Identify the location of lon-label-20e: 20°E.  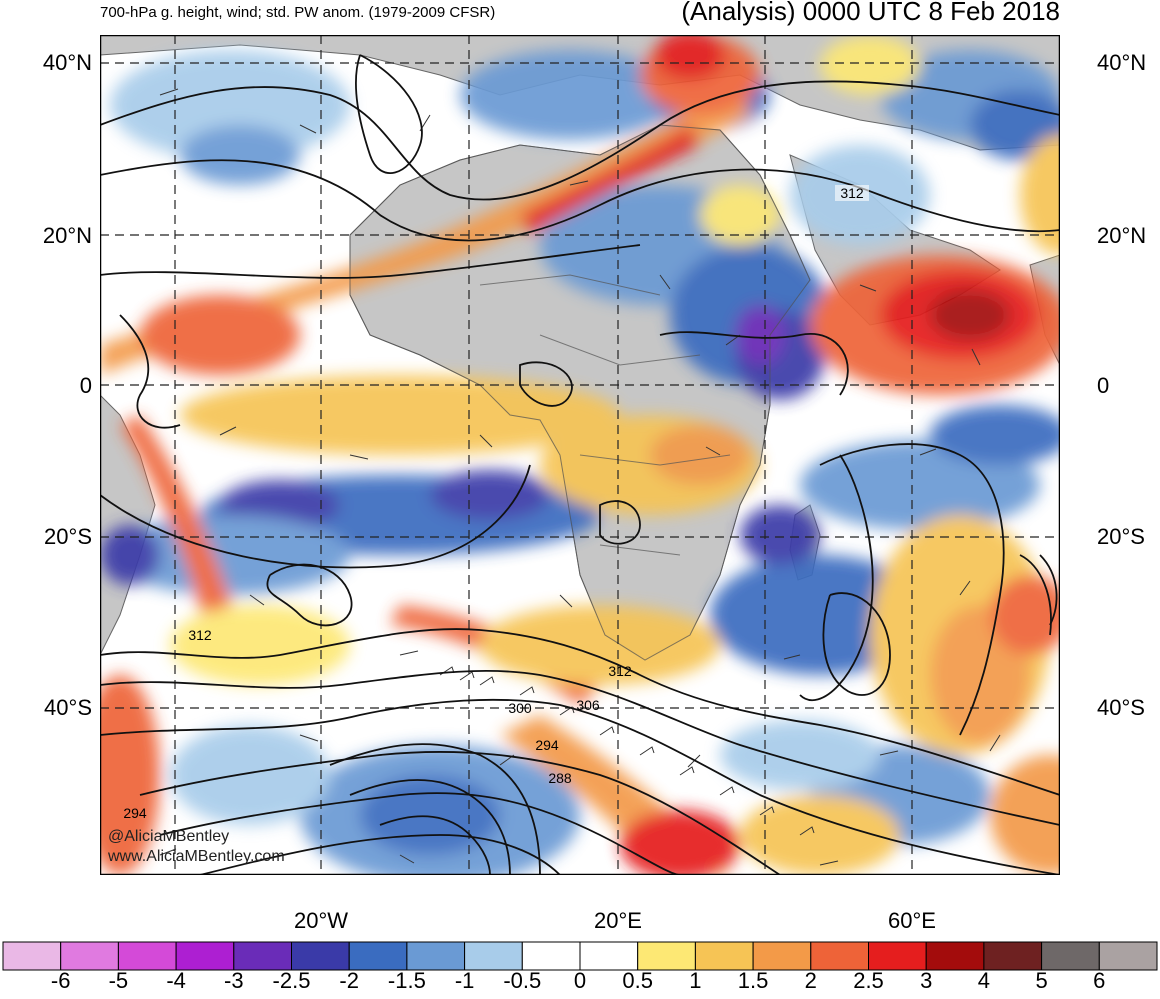
(618, 920).